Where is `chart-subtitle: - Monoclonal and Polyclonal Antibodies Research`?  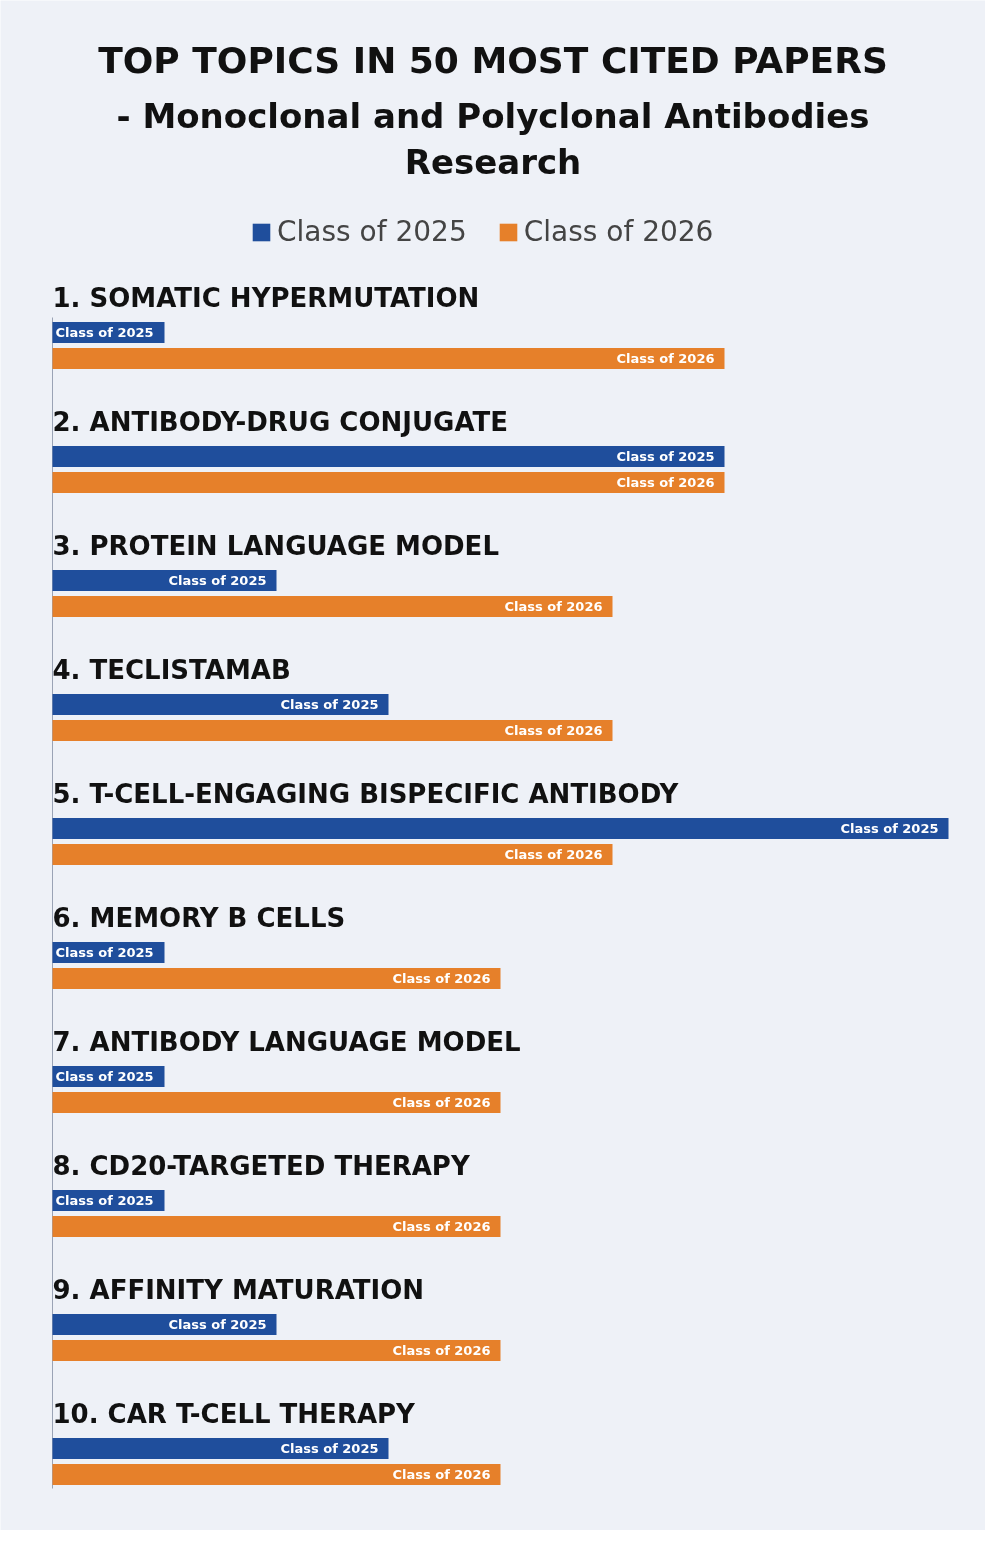
chart-subtitle: - Monoclonal and Polyclonal Antibodies Research is located at coordinates (493, 138).